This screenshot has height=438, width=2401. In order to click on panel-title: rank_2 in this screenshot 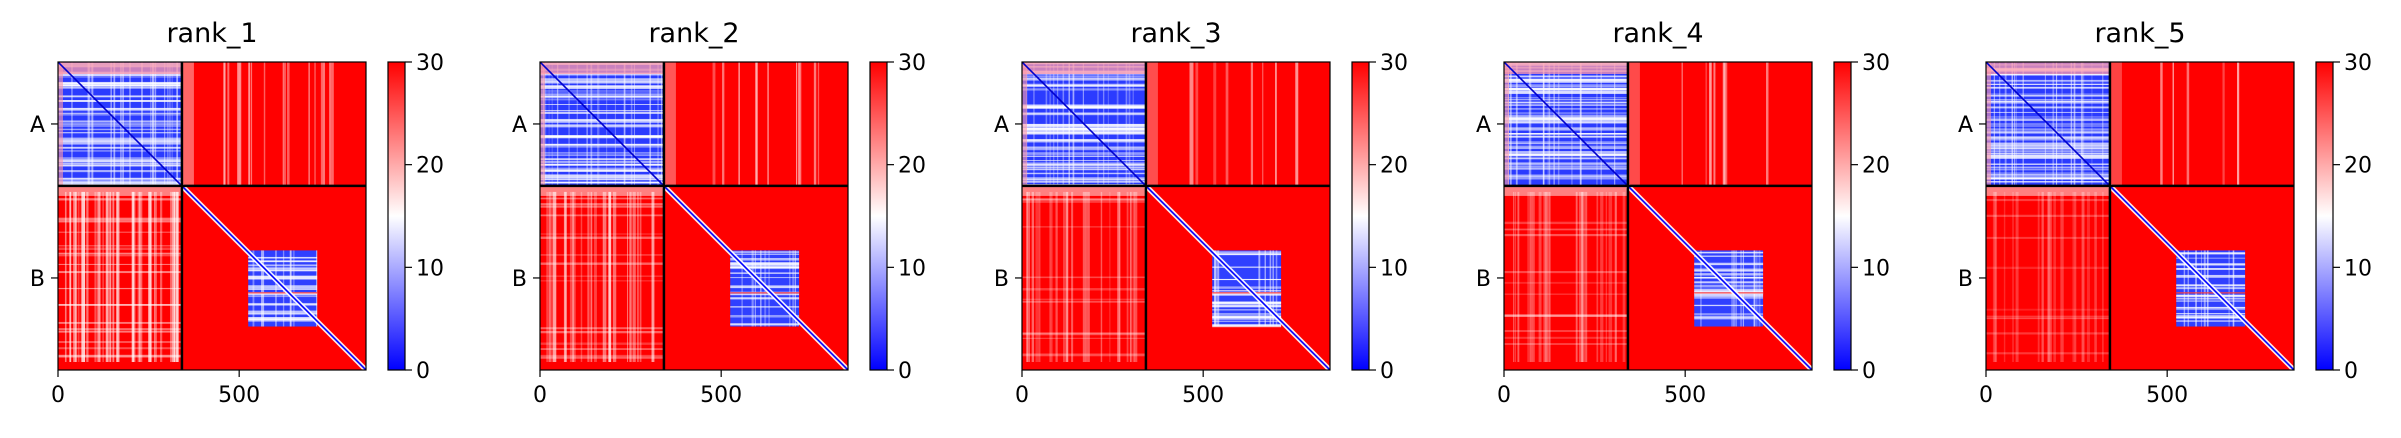, I will do `click(693, 33)`.